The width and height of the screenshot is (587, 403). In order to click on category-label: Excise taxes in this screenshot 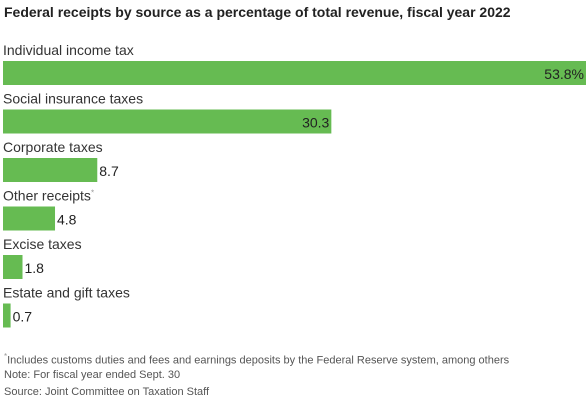, I will do `click(42, 244)`.